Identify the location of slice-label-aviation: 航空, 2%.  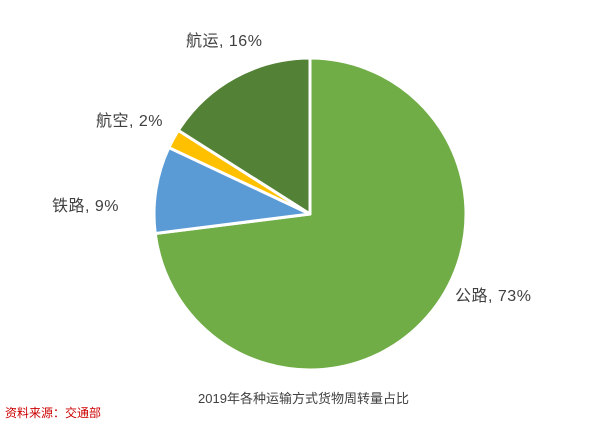
(130, 121).